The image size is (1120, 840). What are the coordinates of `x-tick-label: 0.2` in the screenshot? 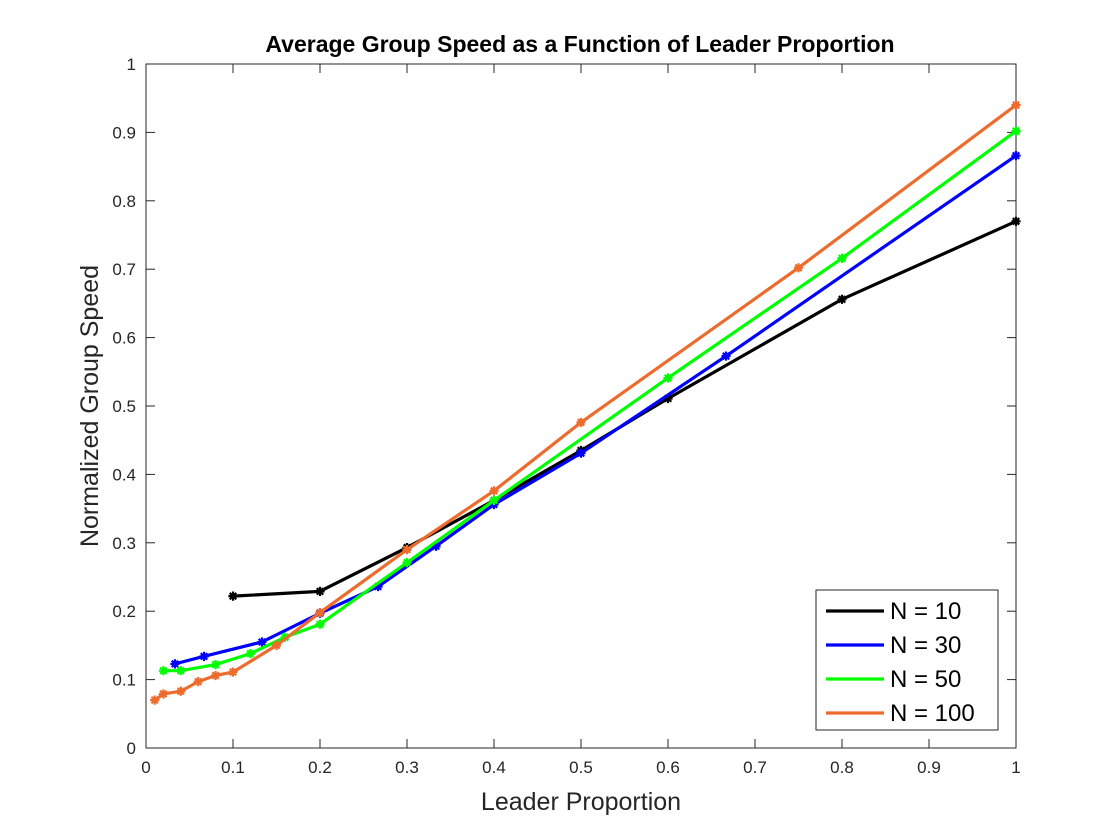 It's located at (320, 767).